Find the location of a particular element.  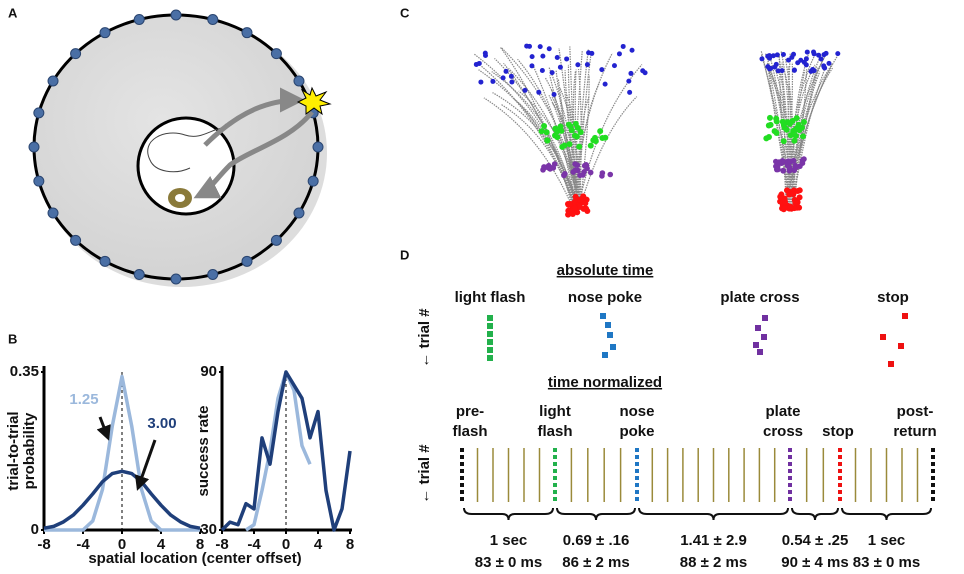

duration-time: 0.69 ± .16 is located at coordinates (596, 540).